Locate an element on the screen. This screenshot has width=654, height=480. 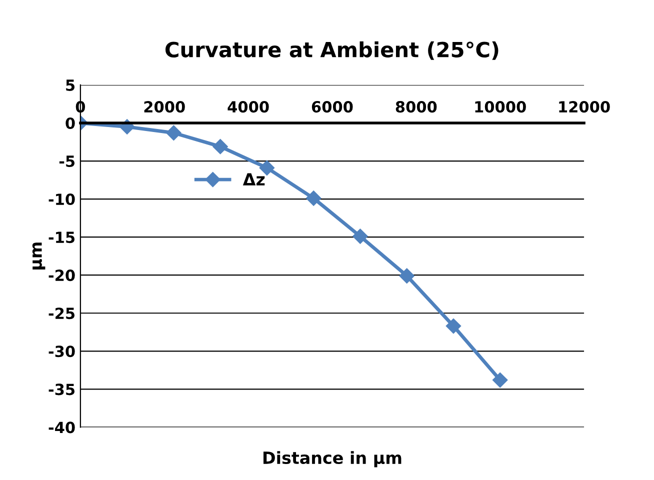
x-tick-label: 2000 is located at coordinates (164, 107).